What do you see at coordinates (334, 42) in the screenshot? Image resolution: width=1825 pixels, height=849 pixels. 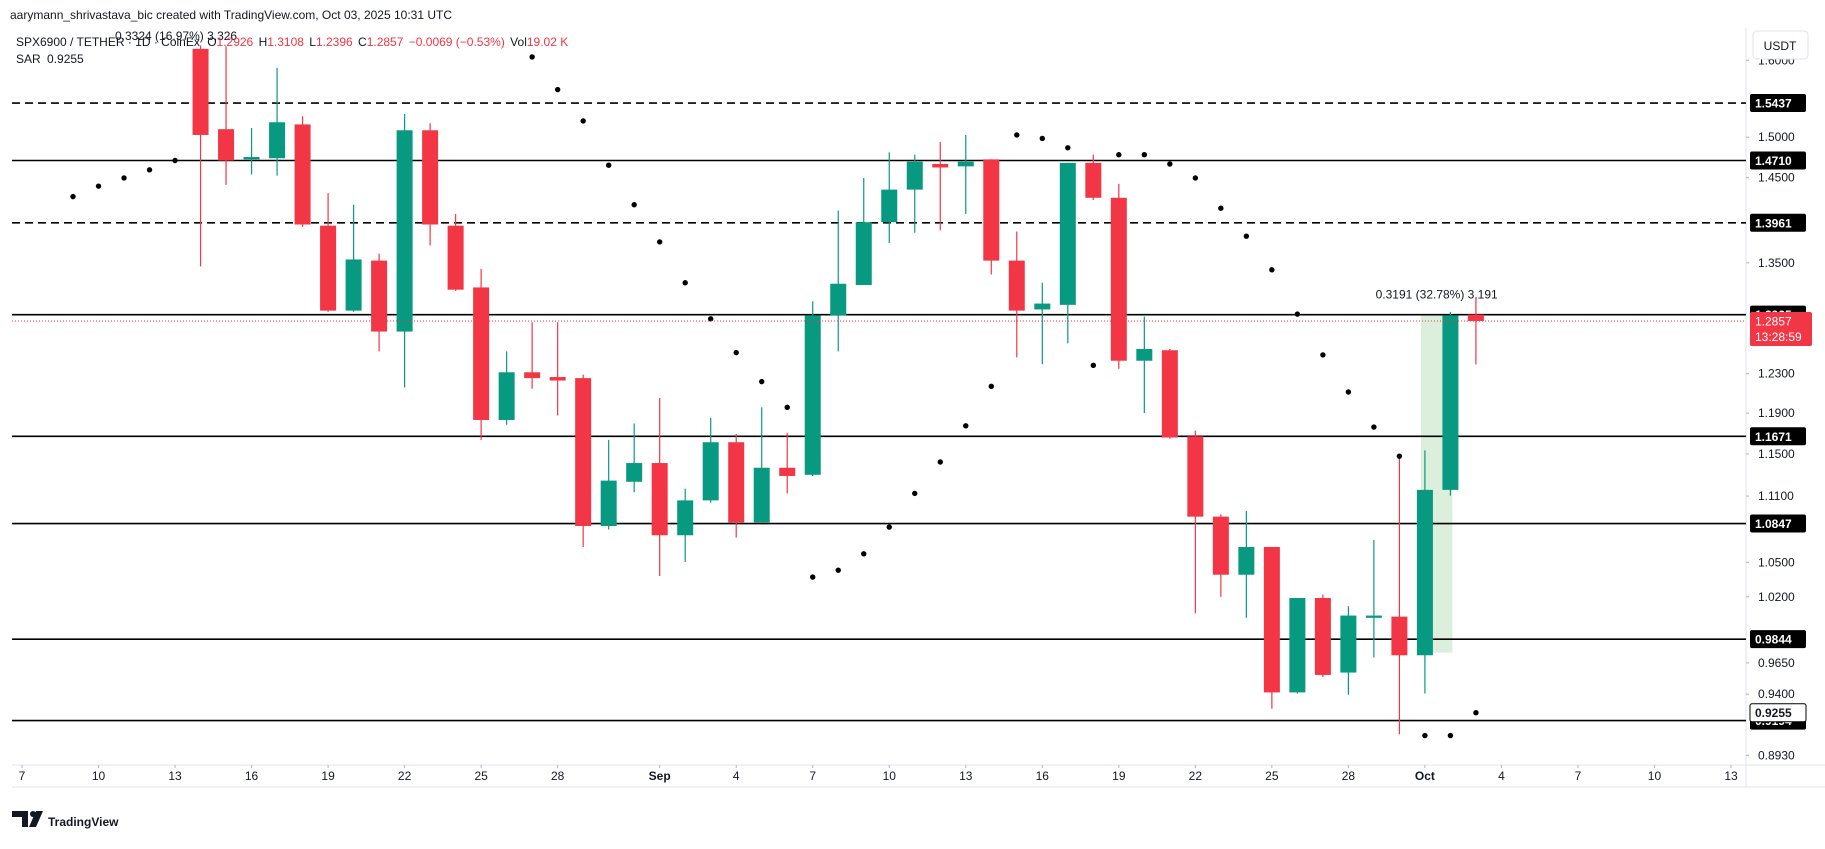 I see `legend-low: 1.2396` at bounding box center [334, 42].